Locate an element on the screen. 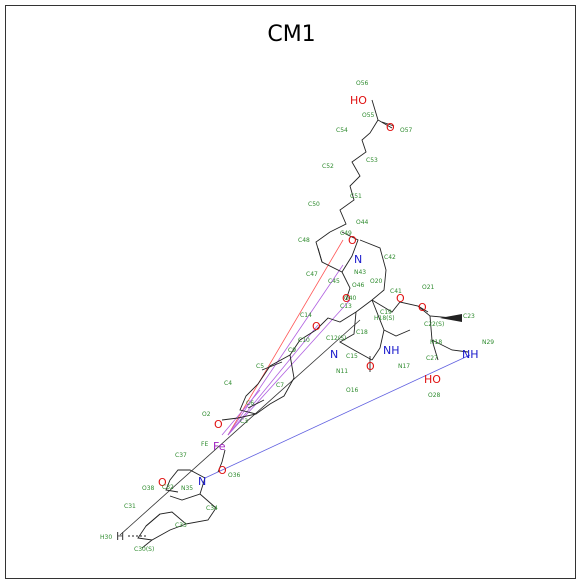 The height and width of the screenshot is (585, 583). atom-label: C13 is located at coordinates (346, 306).